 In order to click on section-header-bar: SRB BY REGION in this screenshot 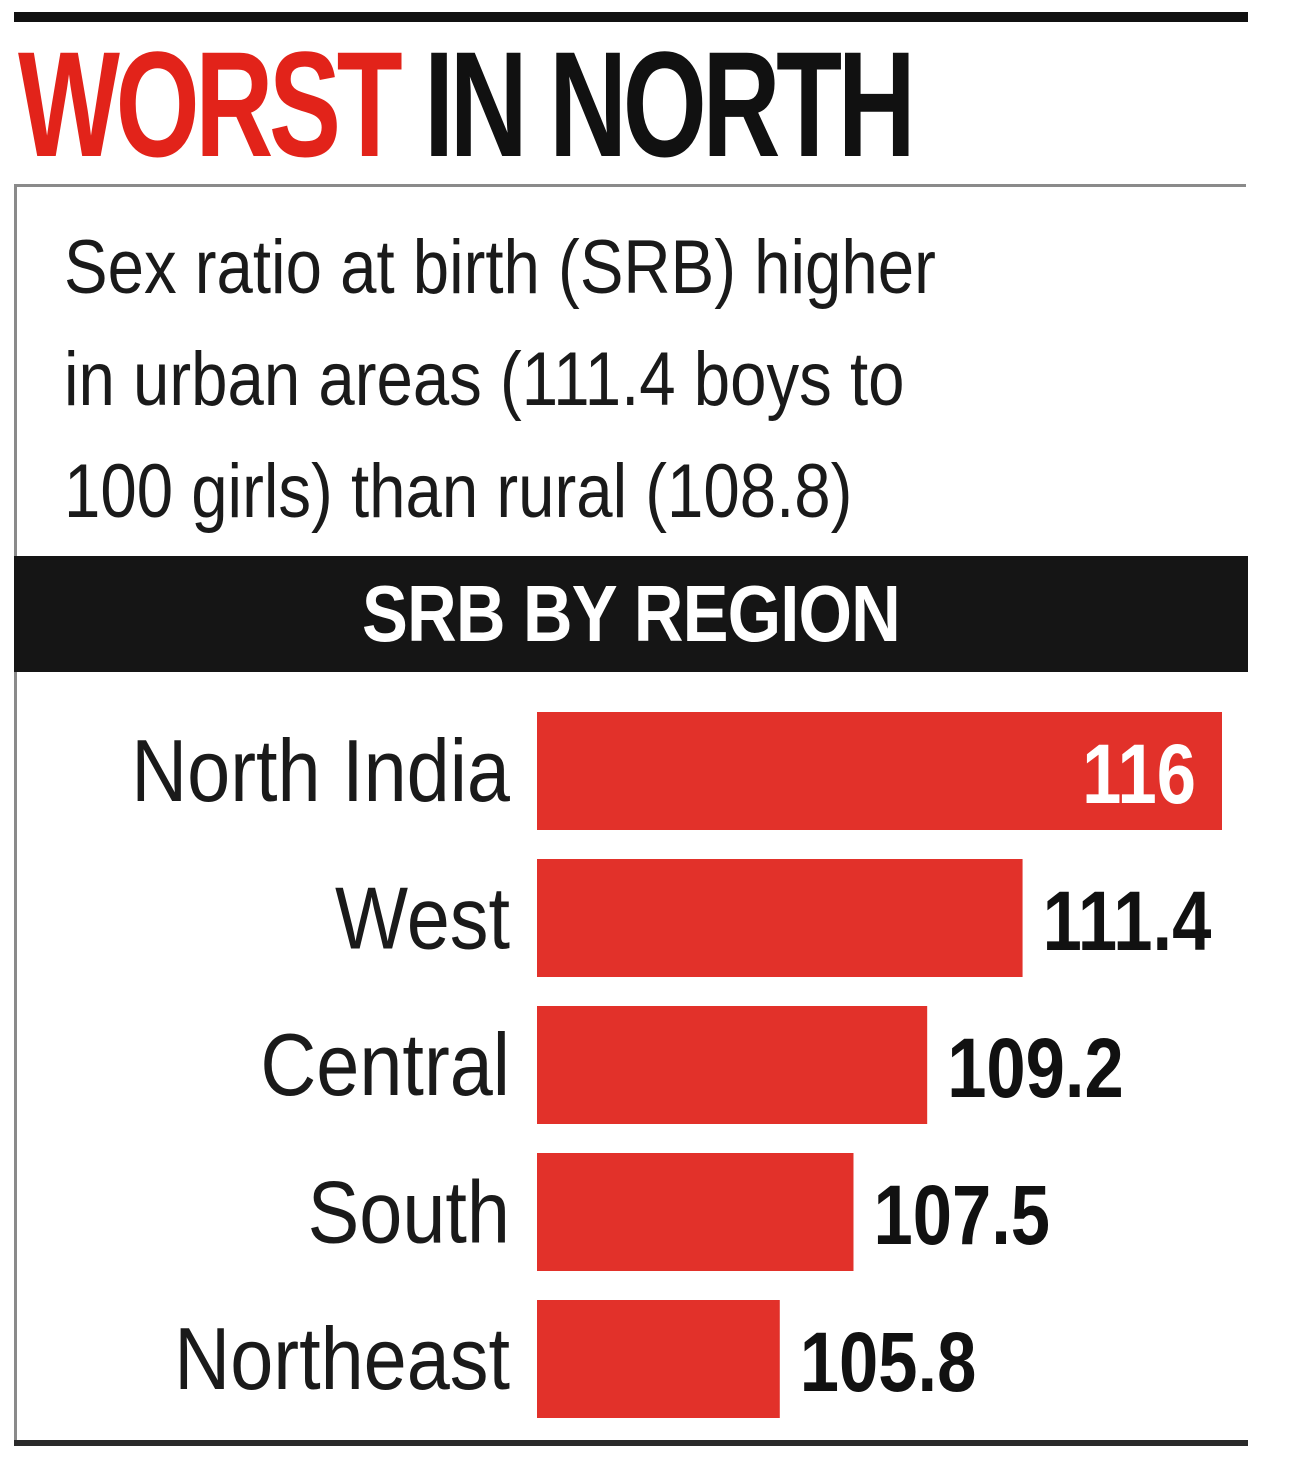, I will do `click(631, 614)`.